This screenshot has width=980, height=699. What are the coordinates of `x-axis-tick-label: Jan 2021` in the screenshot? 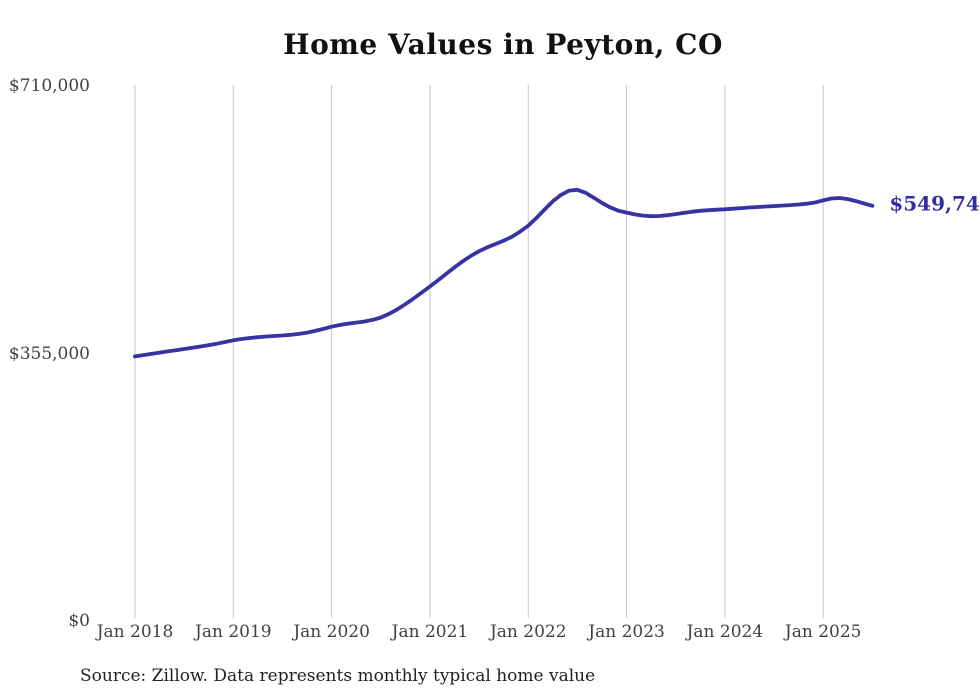 It's located at (430, 632).